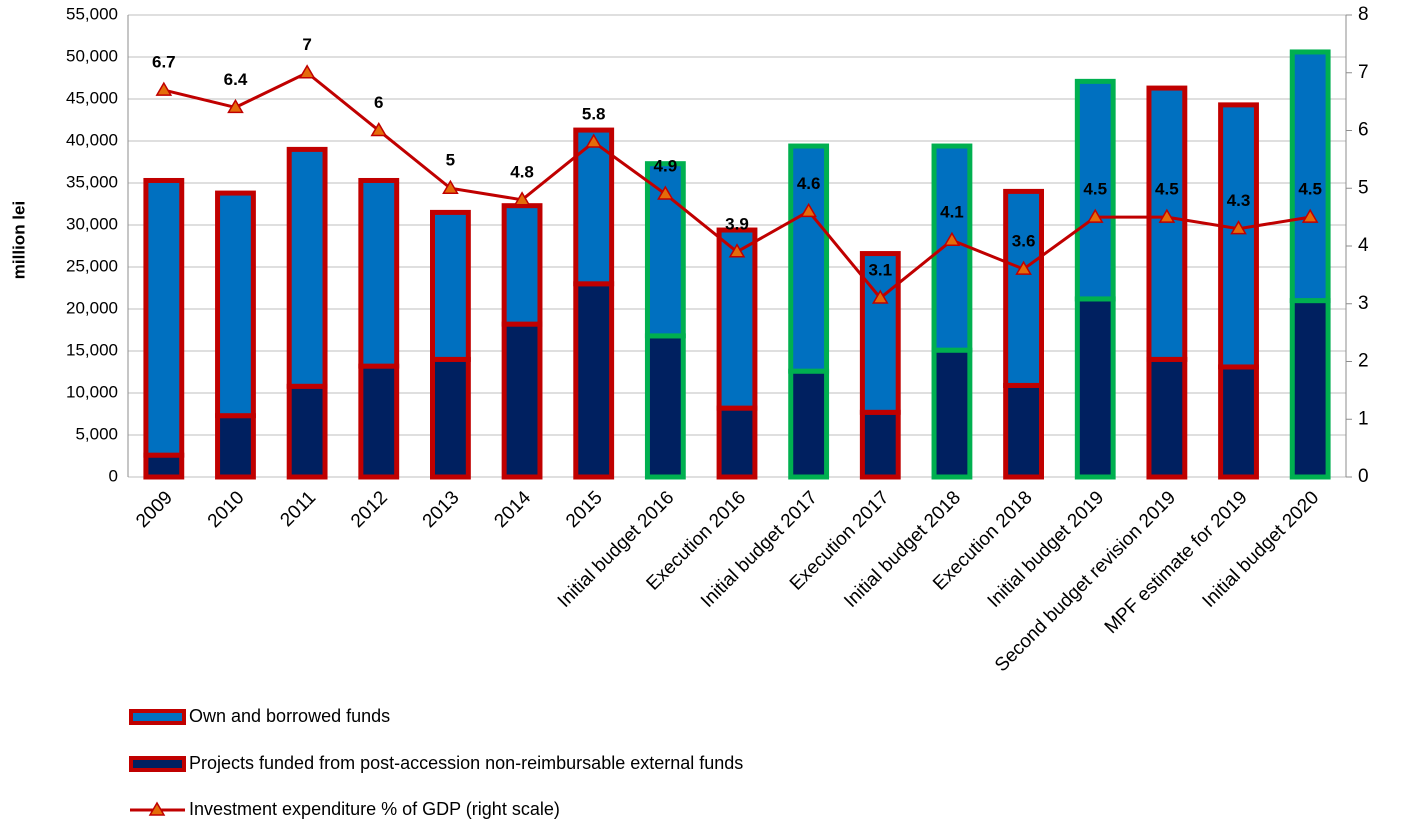 The width and height of the screenshot is (1414, 832). Describe the element at coordinates (96, 433) in the screenshot. I see `y-tick-label: 5,000` at that location.